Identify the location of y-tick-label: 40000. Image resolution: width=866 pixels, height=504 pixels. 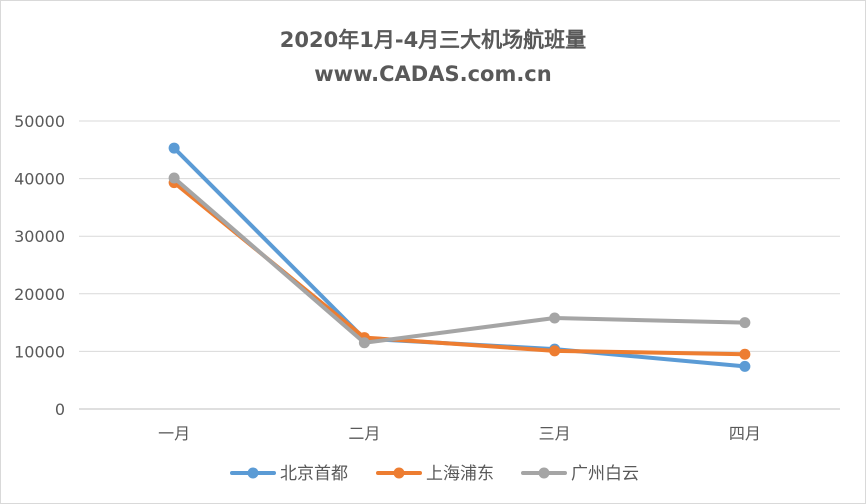
(39, 179).